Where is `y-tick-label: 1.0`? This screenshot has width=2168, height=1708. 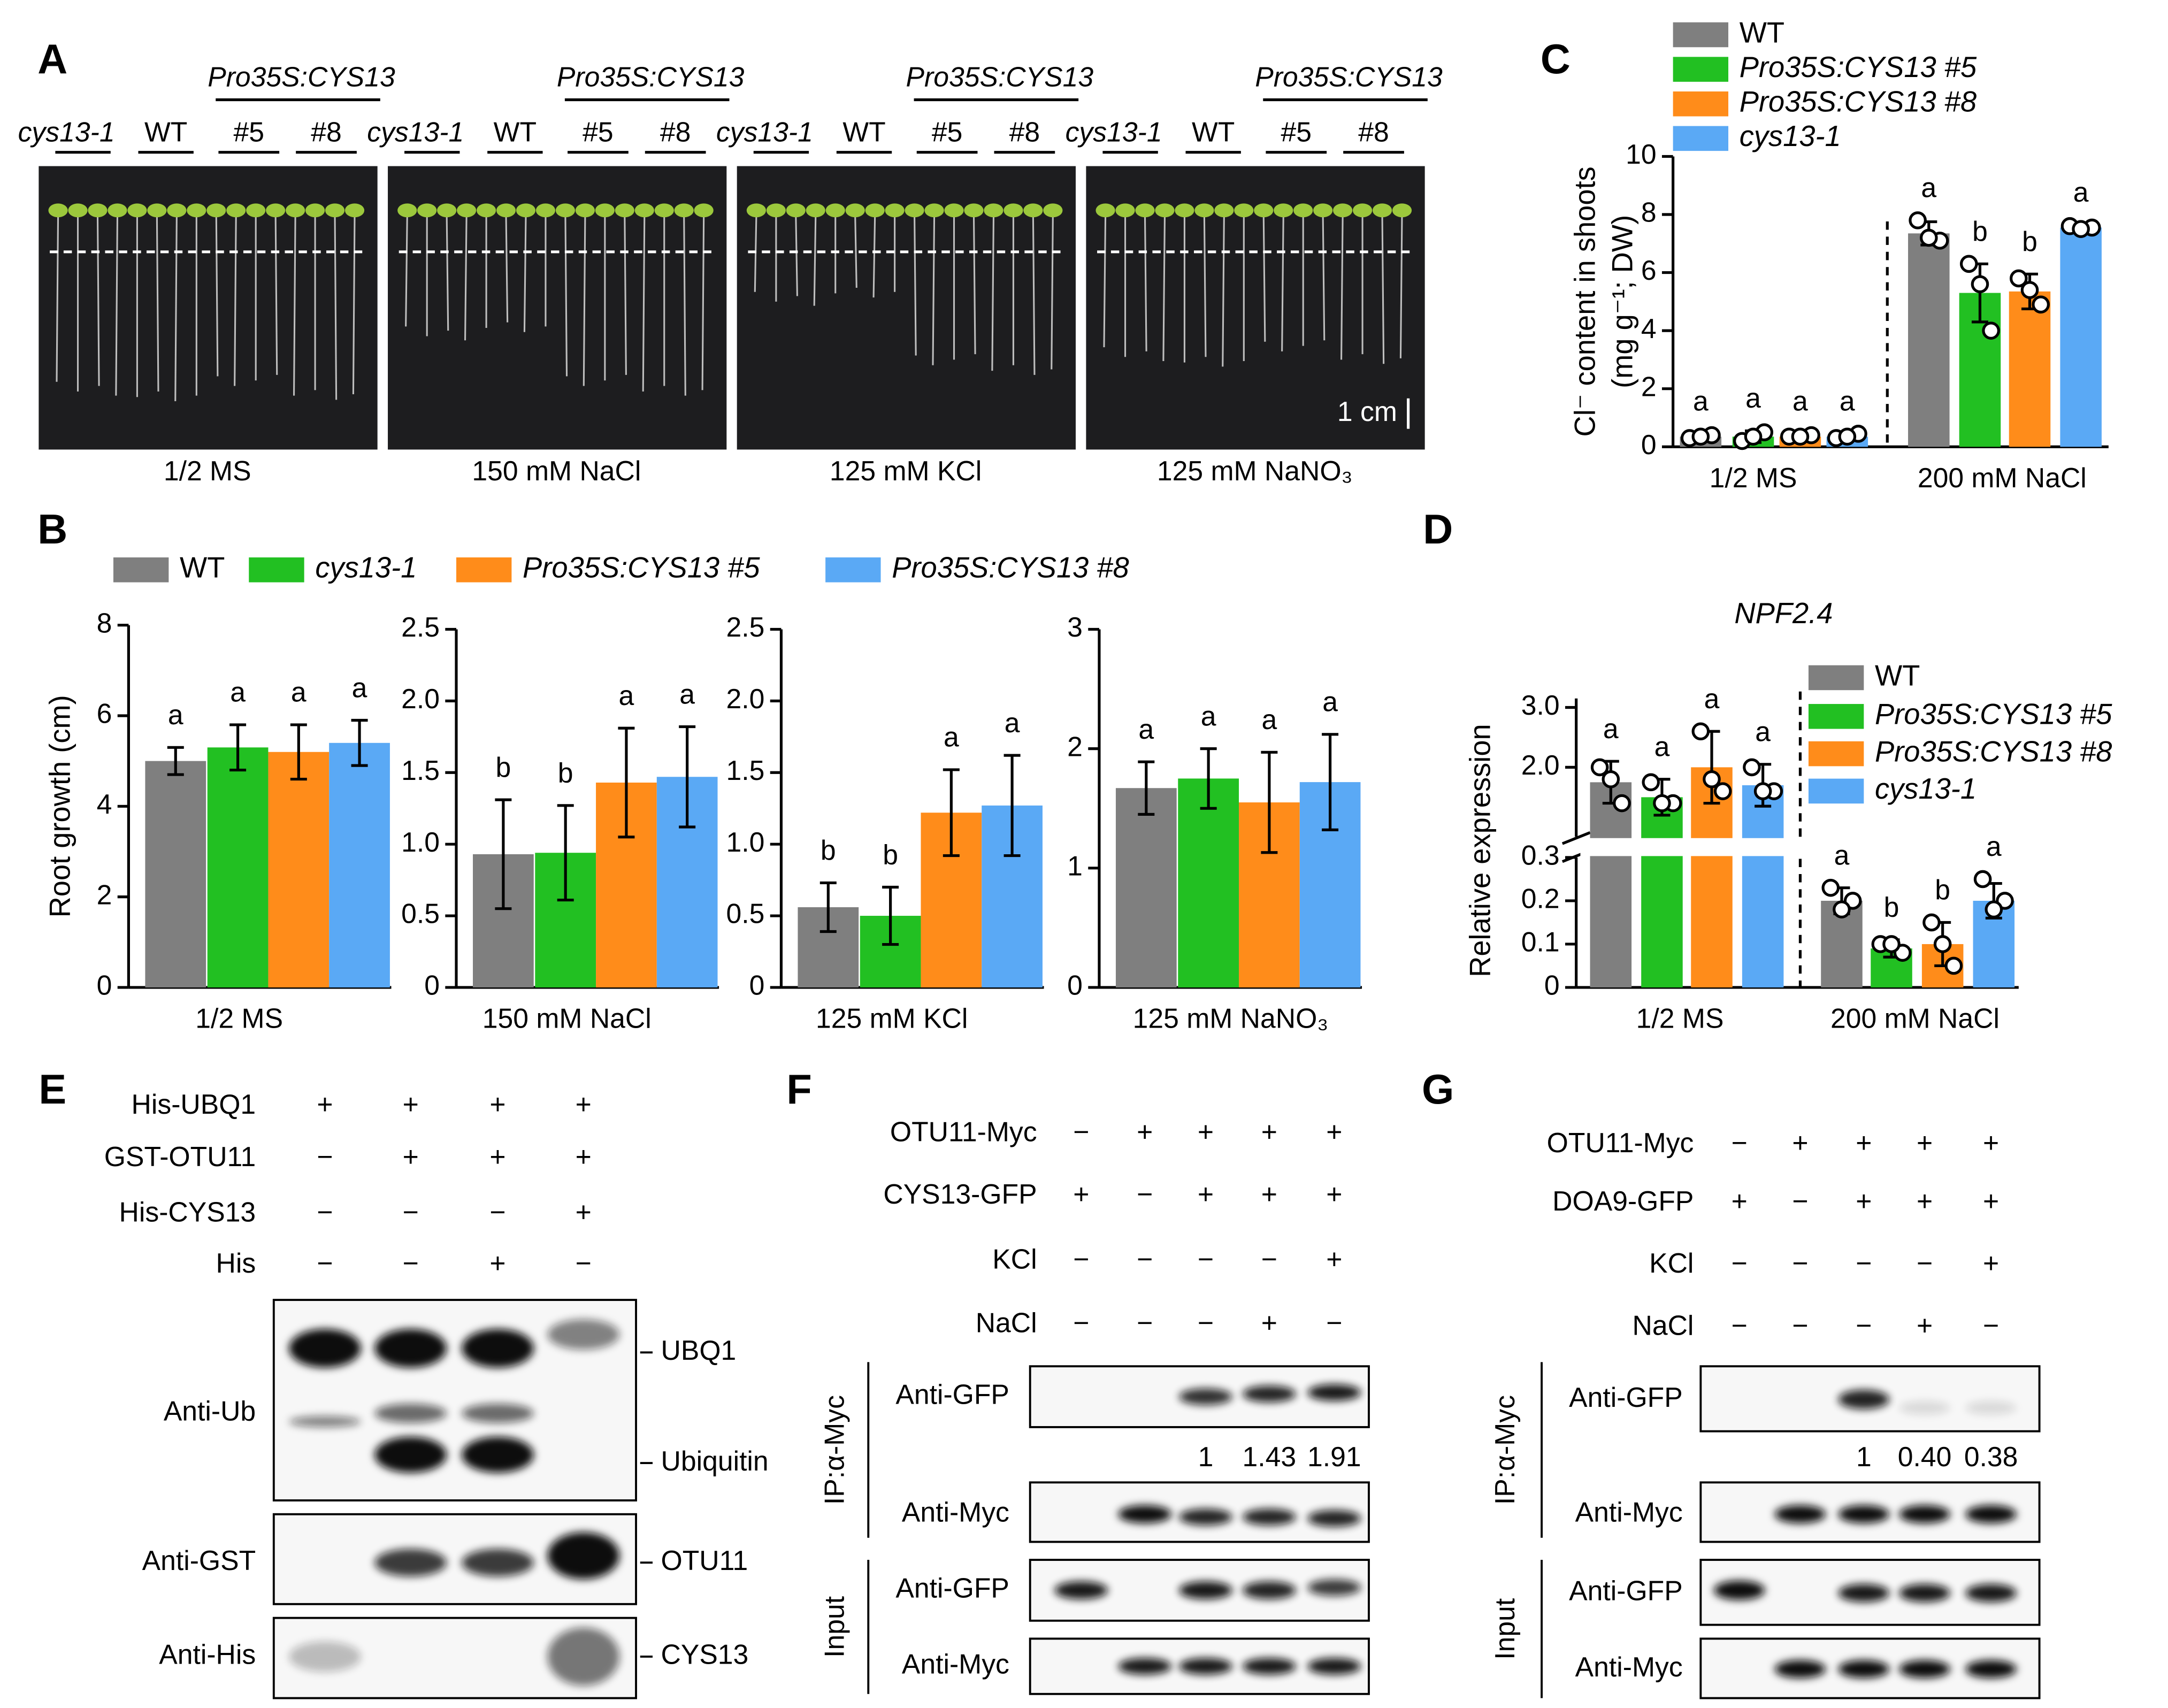
y-tick-label: 1.0 is located at coordinates (420, 841).